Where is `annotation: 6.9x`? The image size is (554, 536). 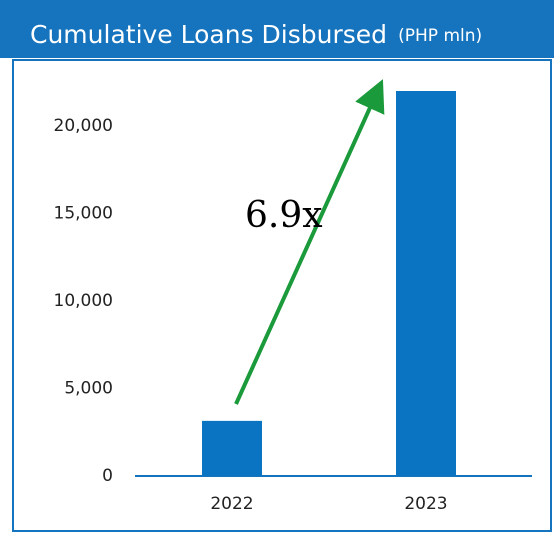
annotation: 6.9x is located at coordinates (284, 215).